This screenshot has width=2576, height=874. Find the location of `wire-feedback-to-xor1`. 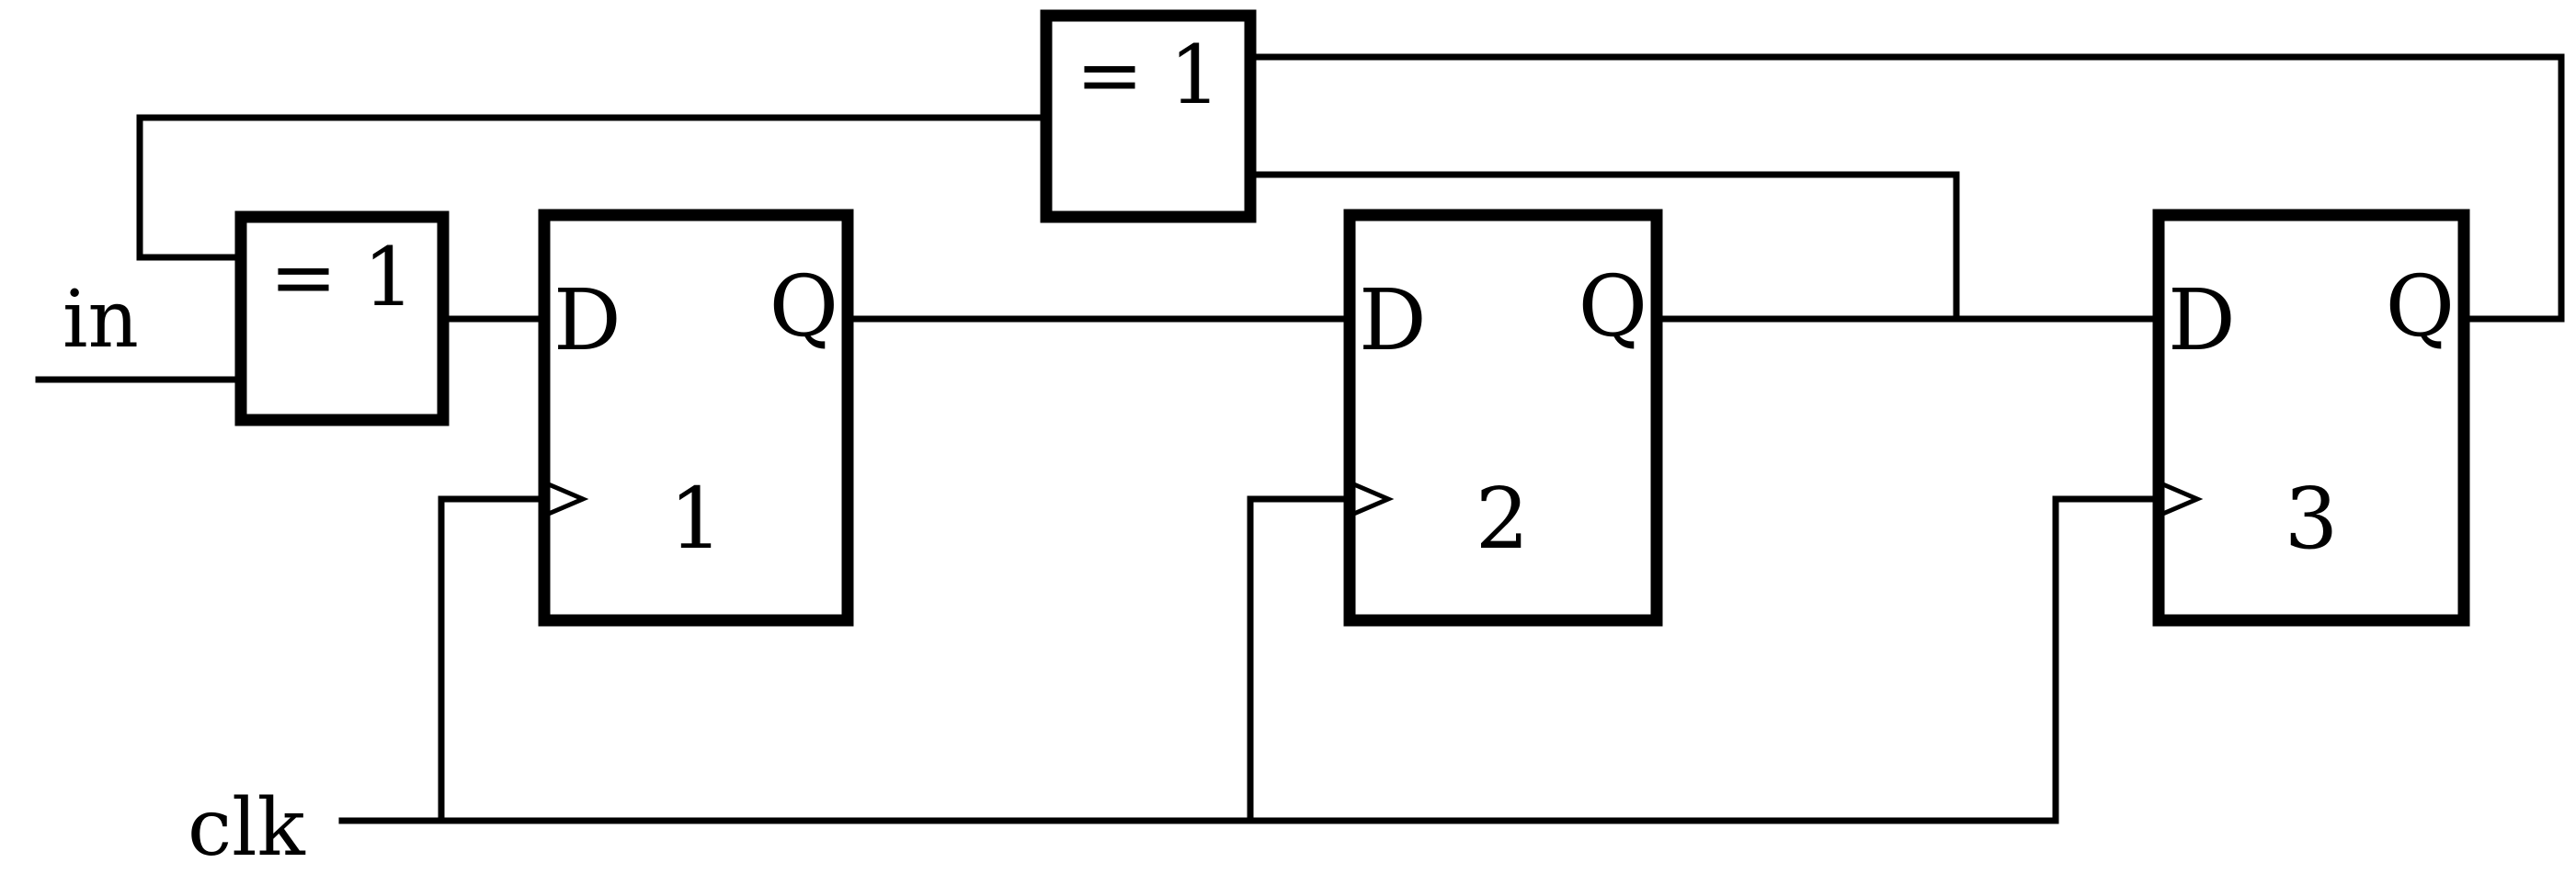

wire-feedback-to-xor1 is located at coordinates (593, 187).